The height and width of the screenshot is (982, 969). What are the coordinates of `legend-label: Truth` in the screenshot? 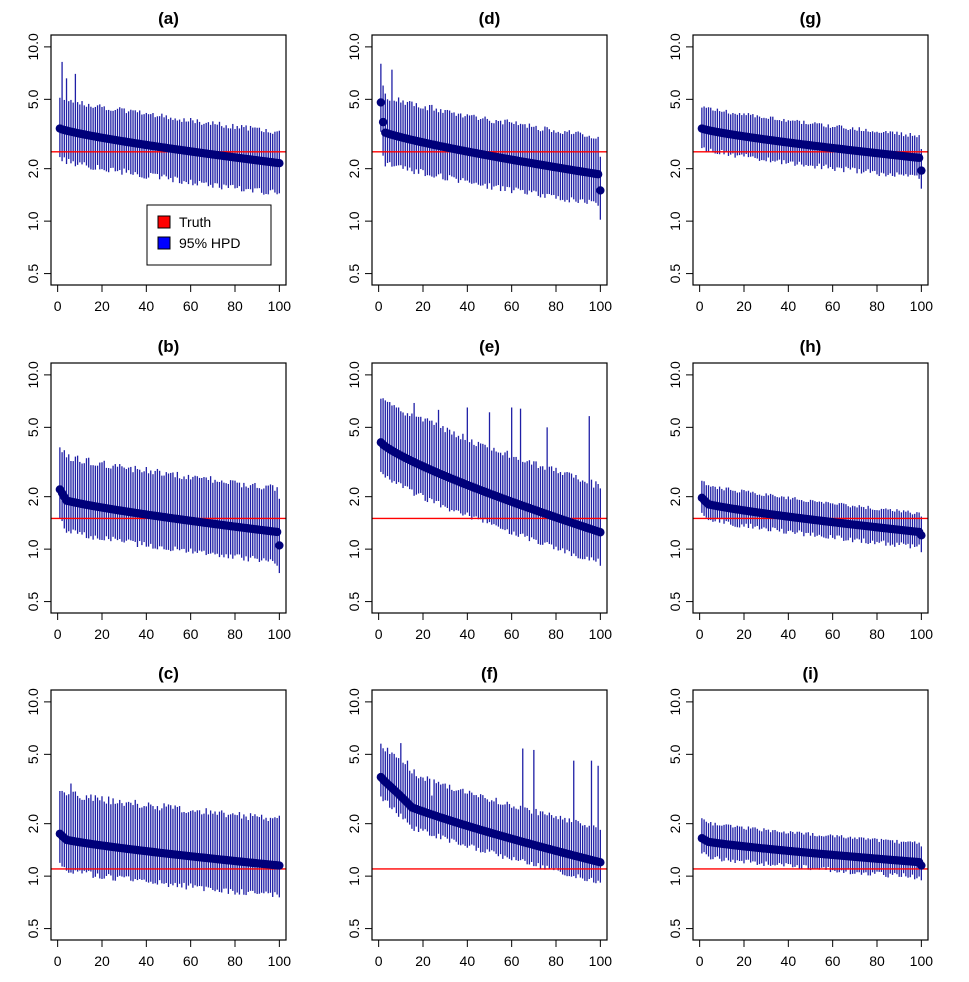 It's located at (195, 222).